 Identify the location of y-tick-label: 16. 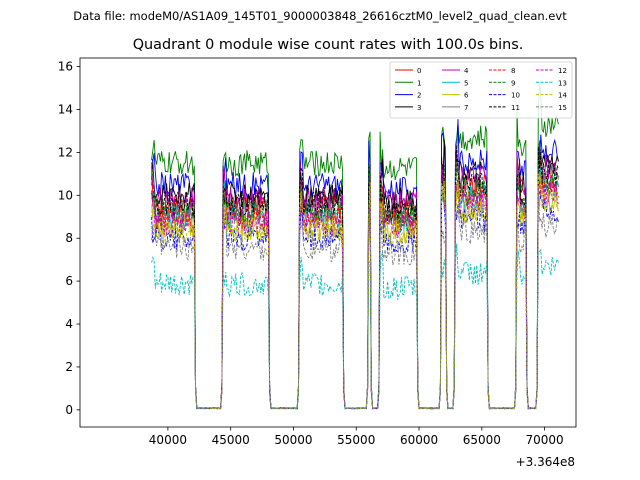
(65, 67).